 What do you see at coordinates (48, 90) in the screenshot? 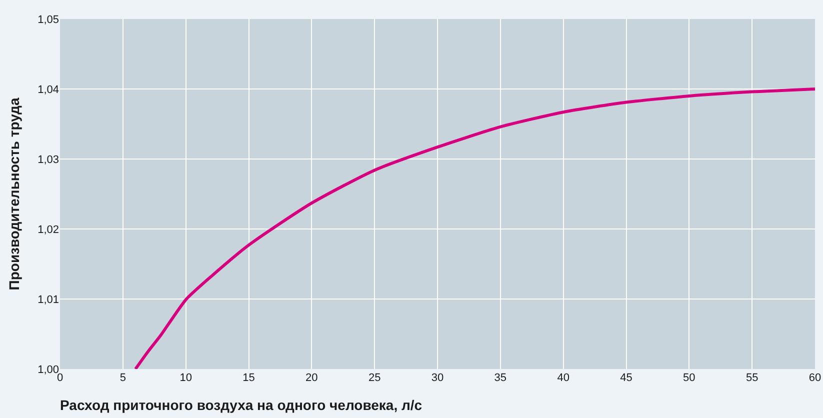
I see `y-tick-label: 1,04` at bounding box center [48, 90].